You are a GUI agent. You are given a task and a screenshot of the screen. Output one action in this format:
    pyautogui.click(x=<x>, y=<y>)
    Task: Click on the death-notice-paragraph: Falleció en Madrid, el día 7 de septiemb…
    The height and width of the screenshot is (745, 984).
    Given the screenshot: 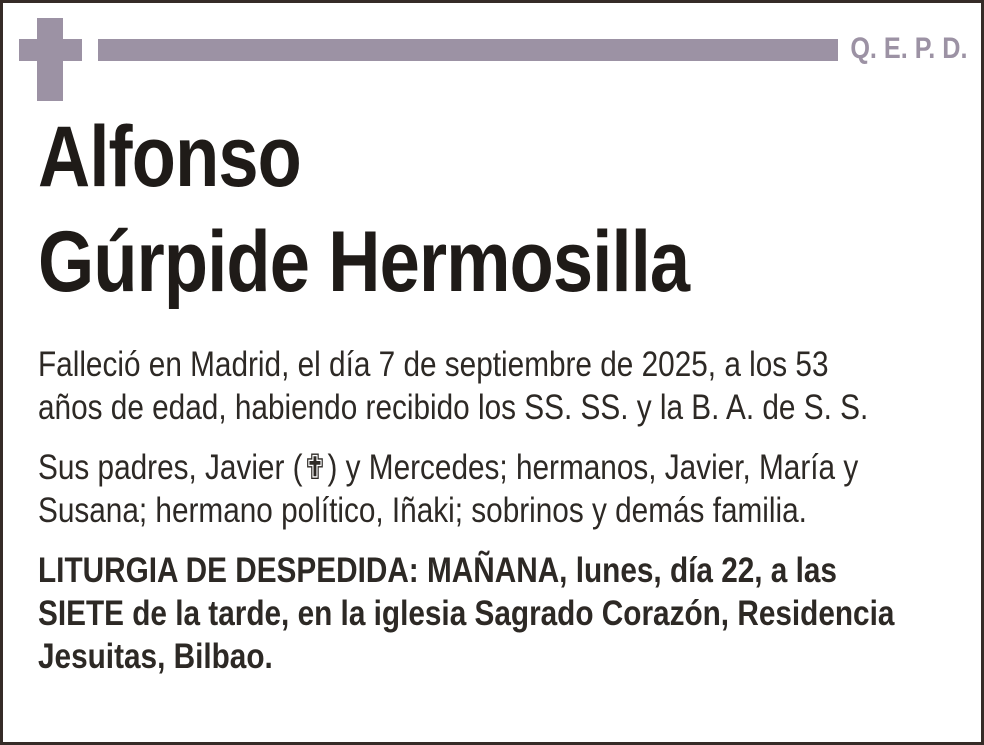 What is the action you would take?
    pyautogui.click(x=501, y=386)
    